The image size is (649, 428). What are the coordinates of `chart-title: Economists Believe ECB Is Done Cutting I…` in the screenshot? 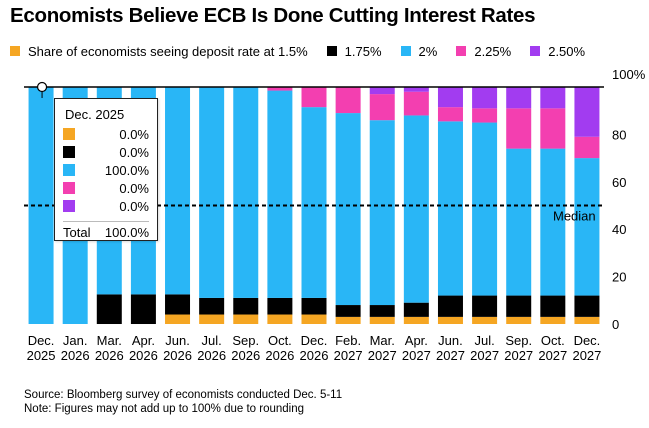 It's located at (273, 15).